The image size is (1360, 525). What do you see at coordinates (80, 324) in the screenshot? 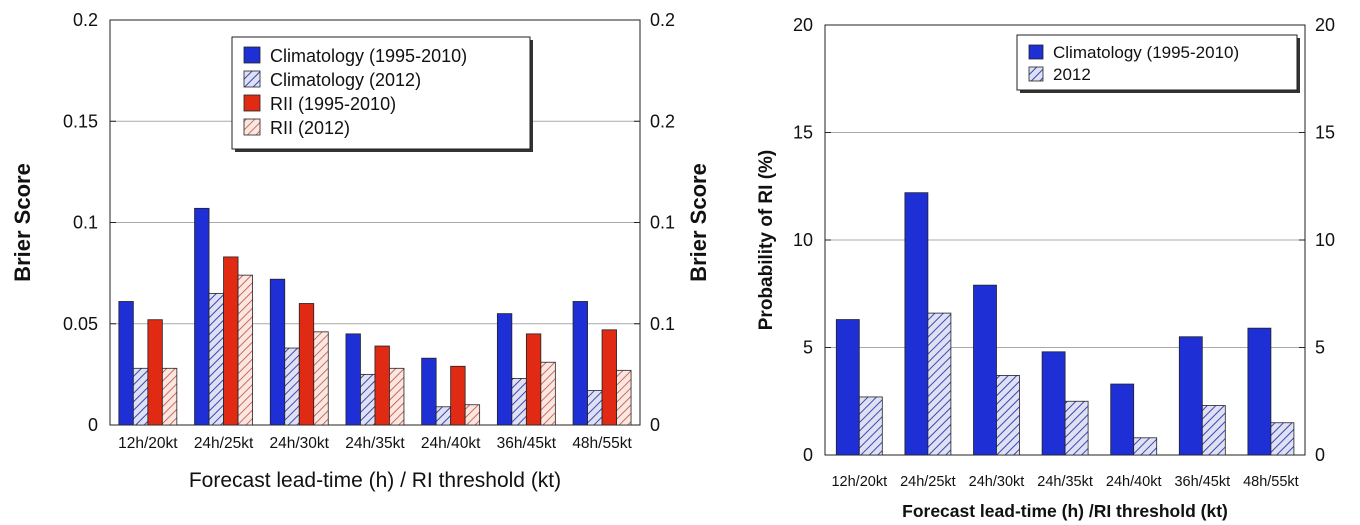
I see `y-tick-label-left: 0.05` at bounding box center [80, 324].